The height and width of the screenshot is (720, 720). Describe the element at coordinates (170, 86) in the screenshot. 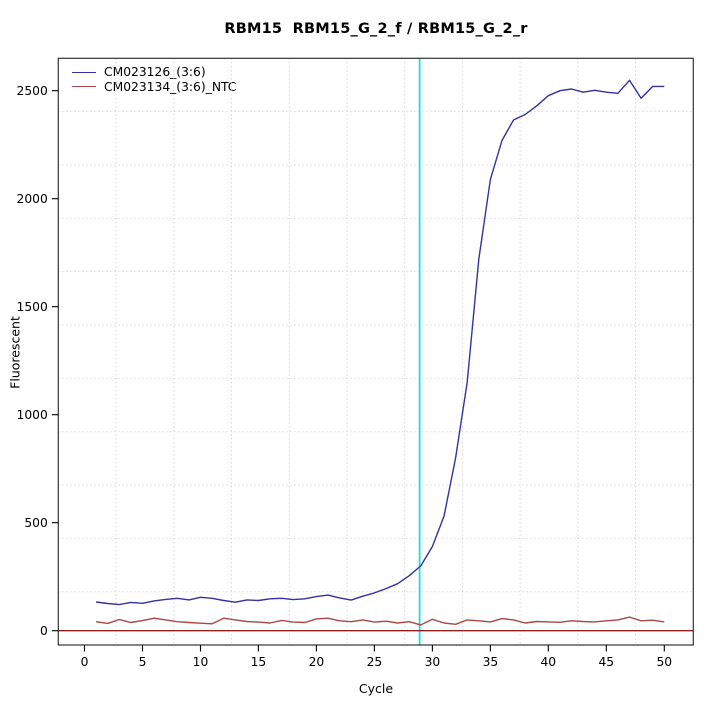

I see `legend-label-ntc: CM023134_(3:6)_NTC` at that location.